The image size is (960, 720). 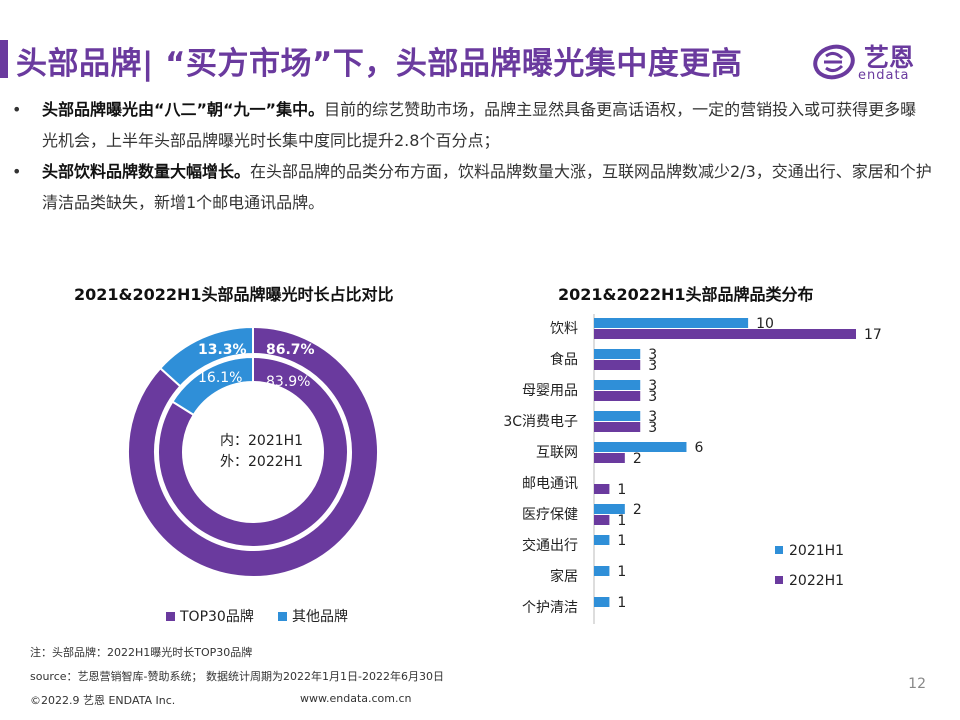 I want to click on donut-legend-label-1: 其他品牌, so click(x=320, y=616).